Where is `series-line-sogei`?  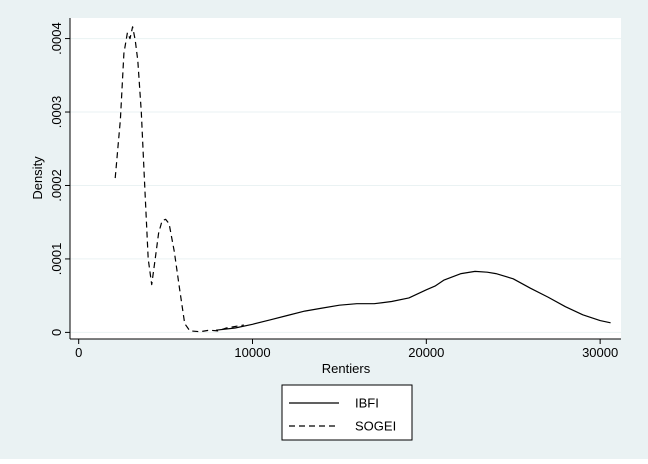
series-line-sogei is located at coordinates (179, 179).